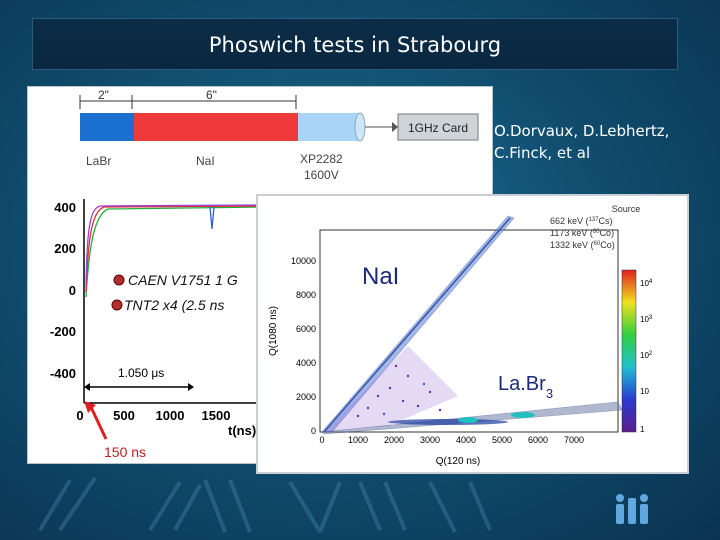 This screenshot has height=540, width=720. What do you see at coordinates (321, 440) in the screenshot?
I see `sc-xtick: 0` at bounding box center [321, 440].